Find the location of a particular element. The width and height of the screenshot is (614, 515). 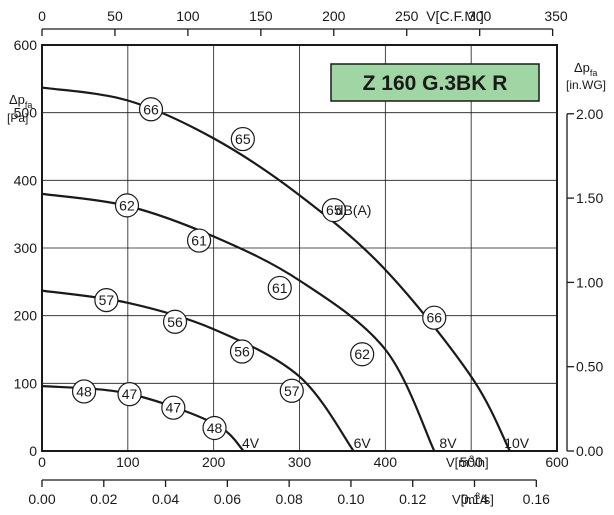

y-left-tick-label-200: 200 is located at coordinates (26, 316).